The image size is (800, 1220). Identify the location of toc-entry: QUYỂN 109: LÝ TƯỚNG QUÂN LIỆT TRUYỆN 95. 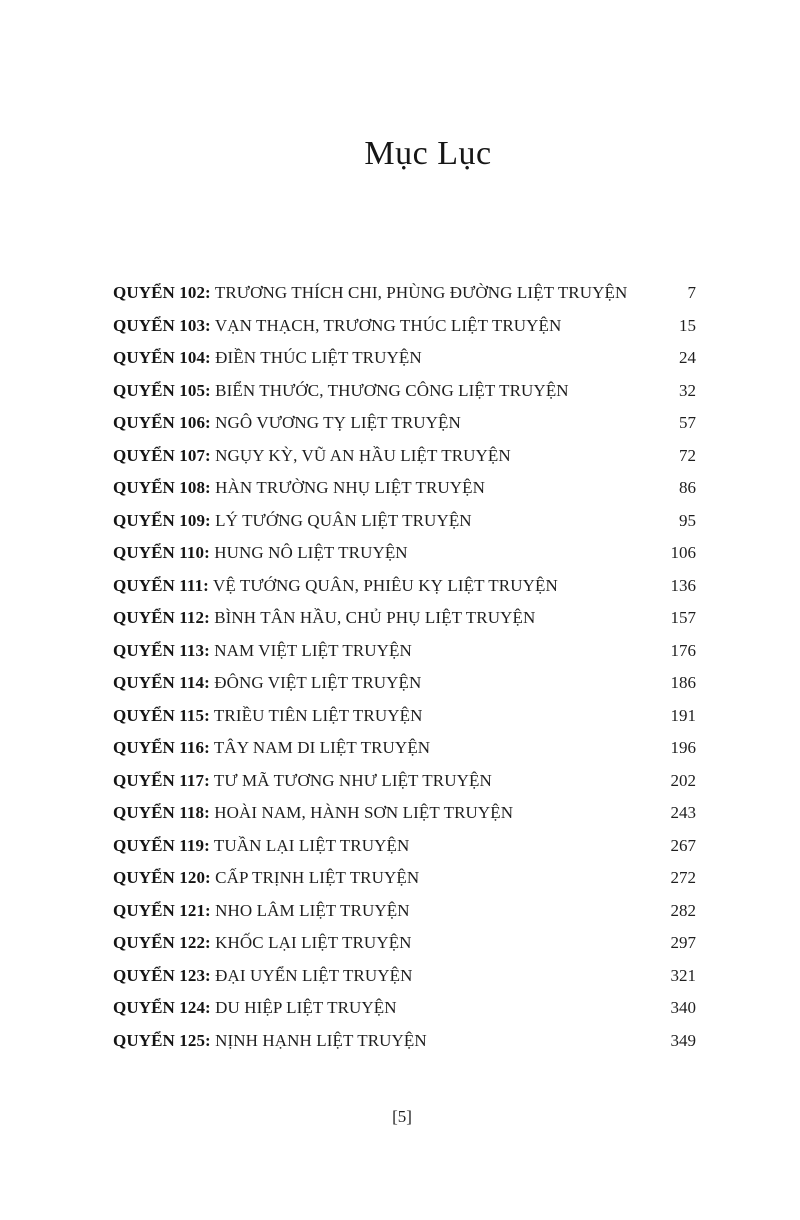
(404, 521).